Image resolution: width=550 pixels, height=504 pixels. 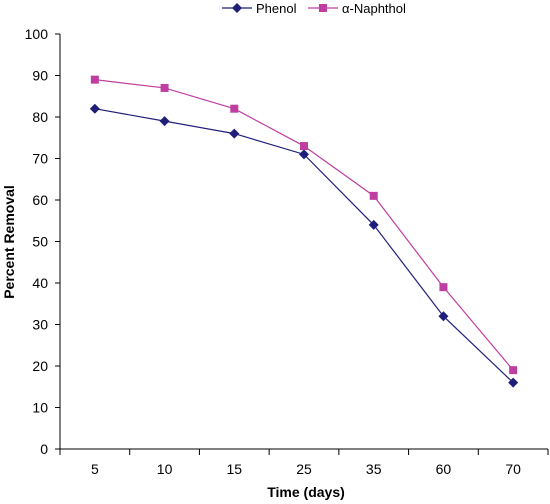 What do you see at coordinates (374, 8) in the screenshot?
I see `legend-naphthol-label: α-Naphthol` at bounding box center [374, 8].